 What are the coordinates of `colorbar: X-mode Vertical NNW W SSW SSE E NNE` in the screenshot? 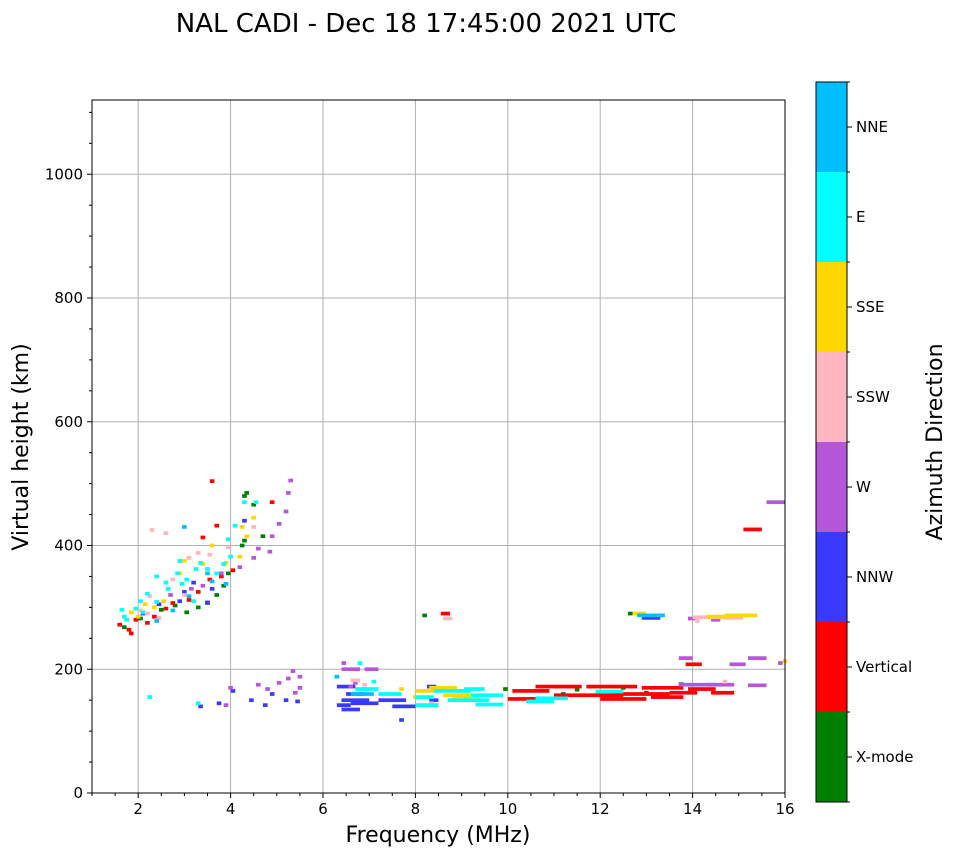 It's located at (864, 442).